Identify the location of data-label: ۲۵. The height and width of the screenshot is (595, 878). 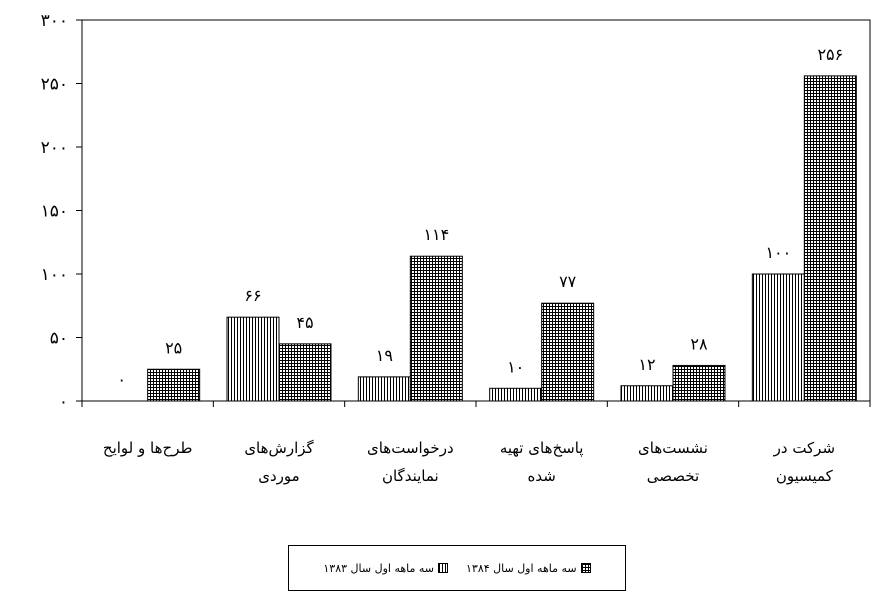
(173, 347).